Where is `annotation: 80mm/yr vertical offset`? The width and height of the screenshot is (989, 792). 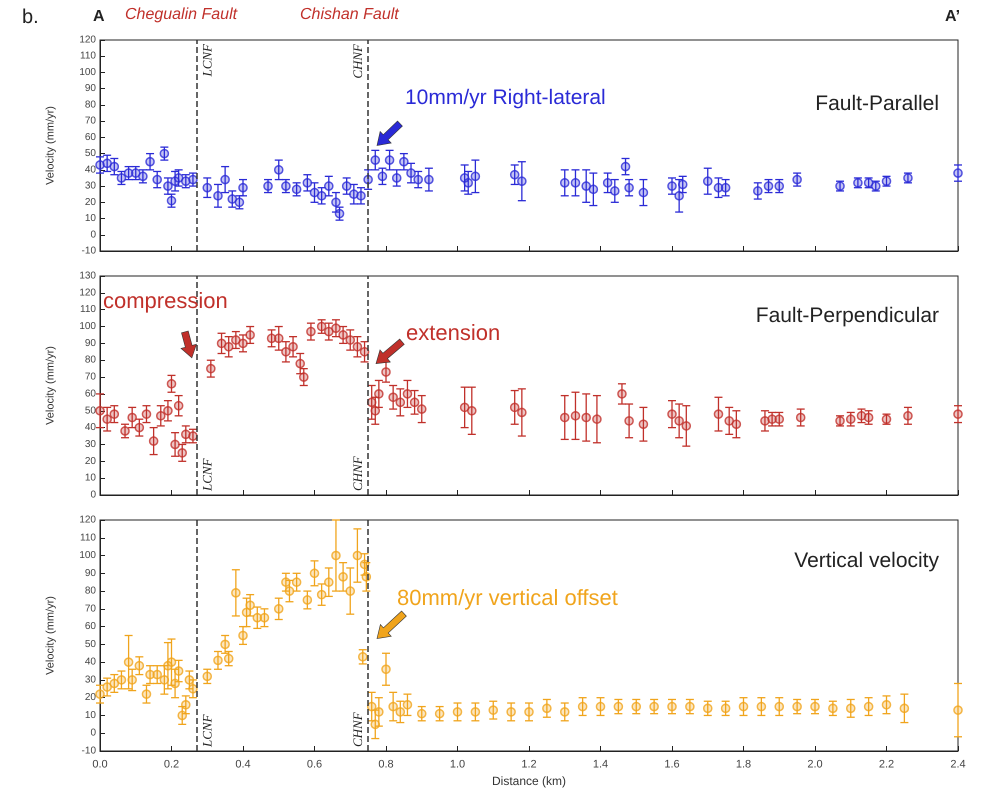 annotation: 80mm/yr vertical offset is located at coordinates (507, 598).